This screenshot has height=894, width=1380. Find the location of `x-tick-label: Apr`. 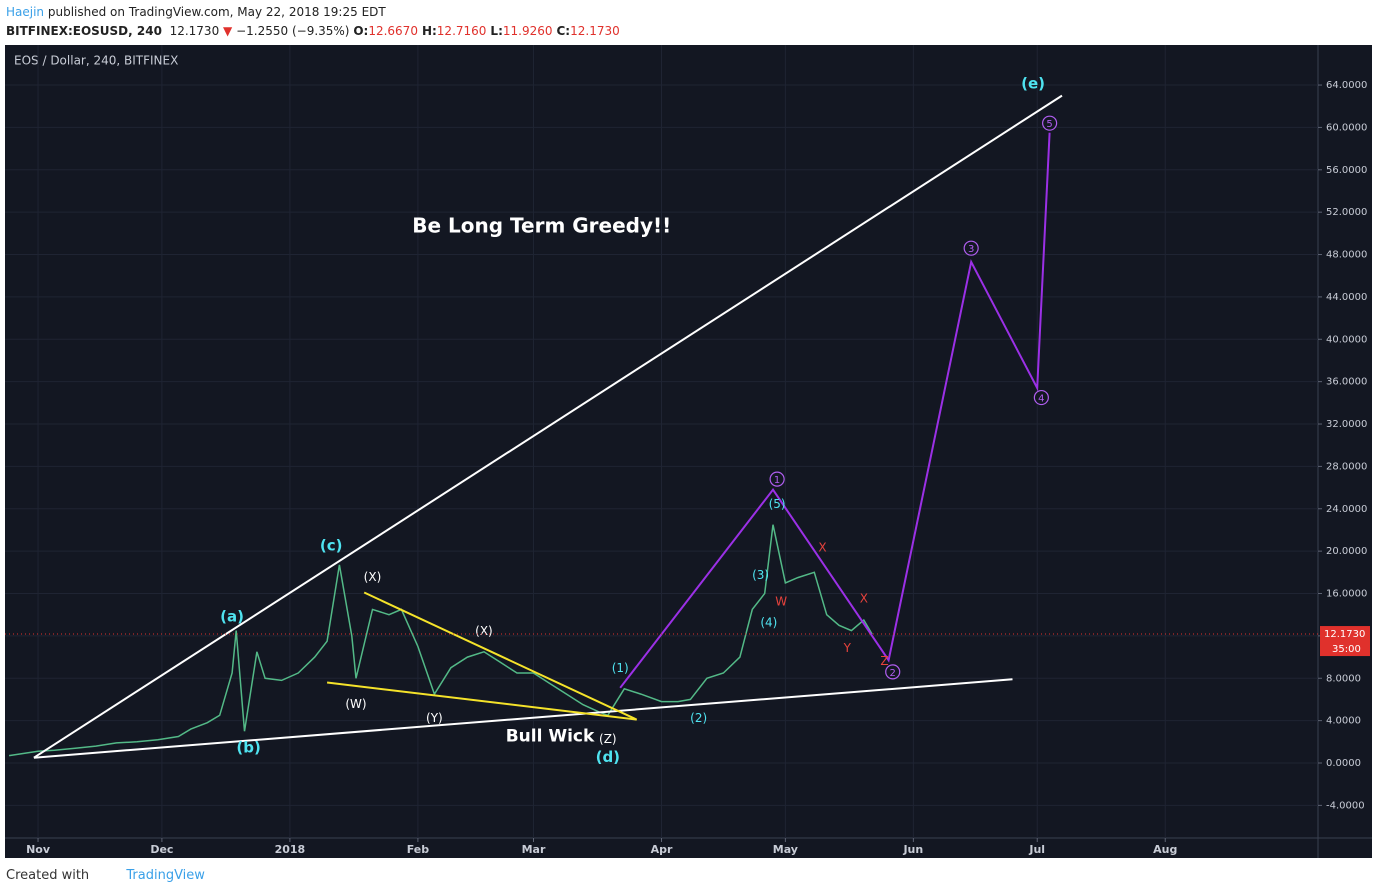

x-tick-label: Apr is located at coordinates (662, 849).